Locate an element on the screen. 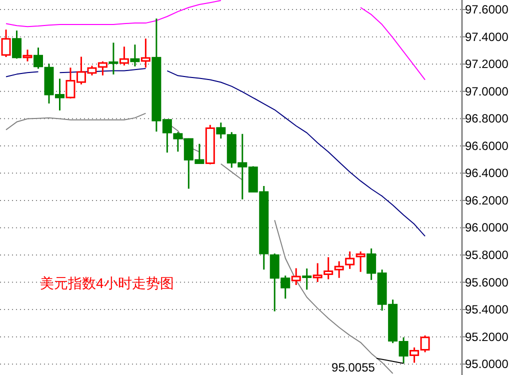 The image size is (511, 375). y-tick-label: 97.4000 is located at coordinates (487, 37).